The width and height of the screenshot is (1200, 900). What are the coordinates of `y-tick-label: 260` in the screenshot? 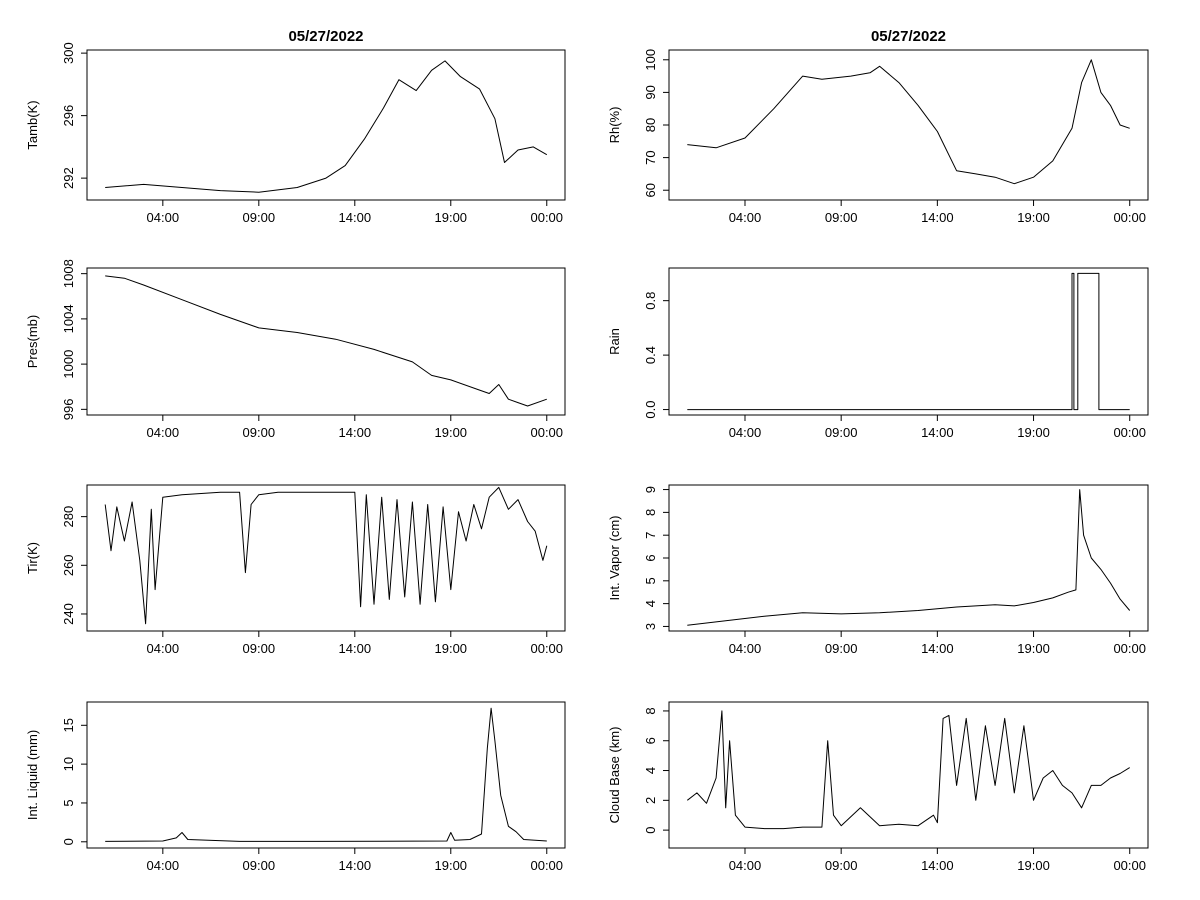 It's located at (68, 565).